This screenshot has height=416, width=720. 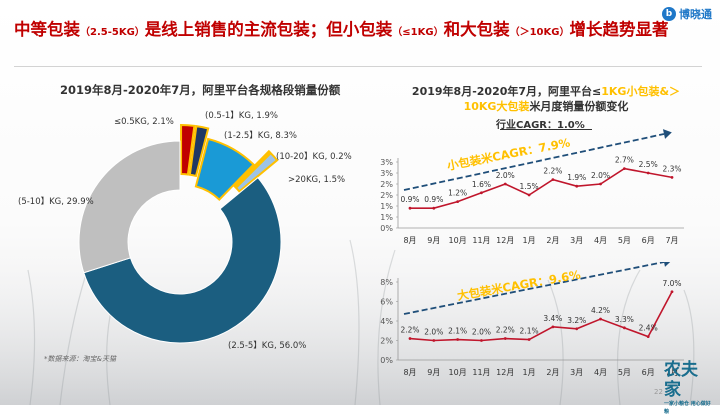 I want to click on data-label: 1.5%, so click(x=529, y=186).